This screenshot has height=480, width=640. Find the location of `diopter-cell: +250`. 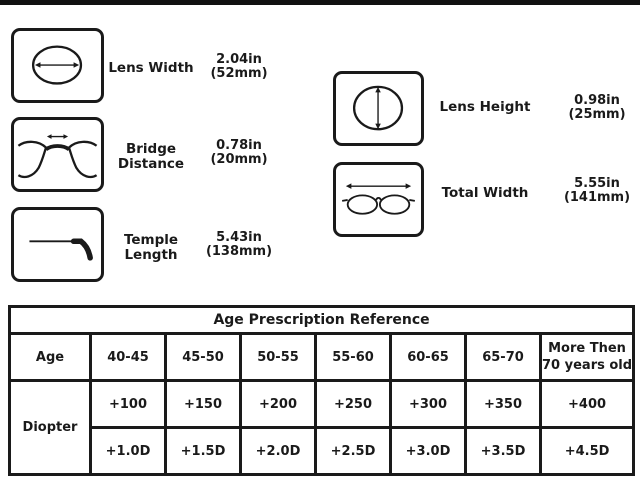

diopter-cell: +250 is located at coordinates (353, 404).